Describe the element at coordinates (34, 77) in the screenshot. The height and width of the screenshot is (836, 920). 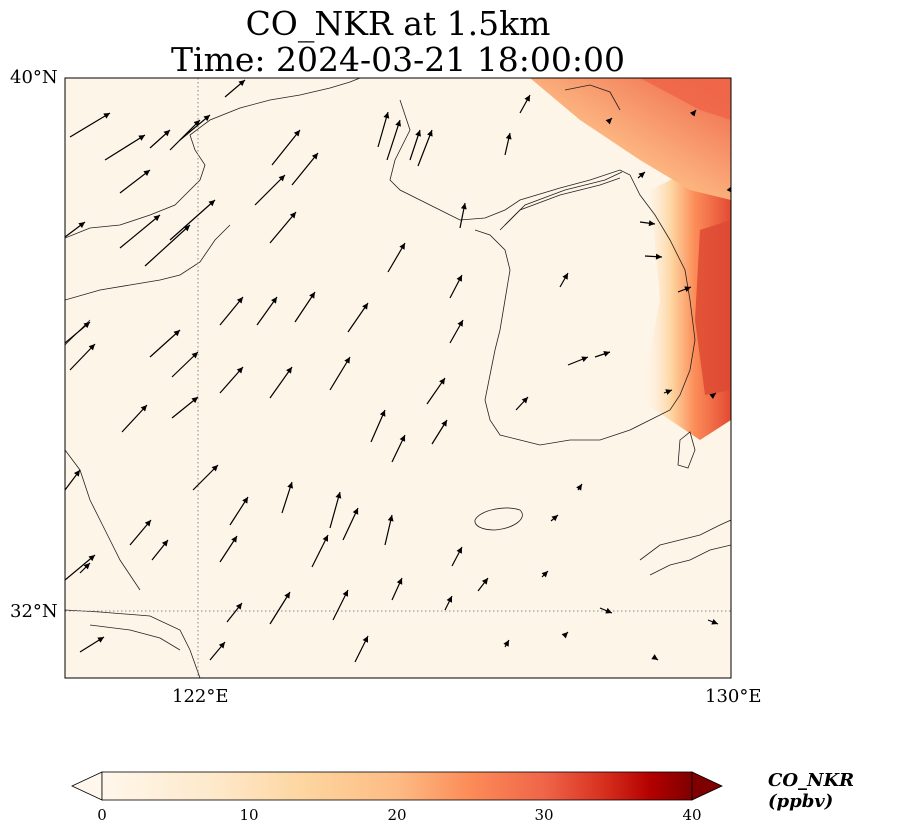
I see `lat-tick-40n: 40°N` at that location.